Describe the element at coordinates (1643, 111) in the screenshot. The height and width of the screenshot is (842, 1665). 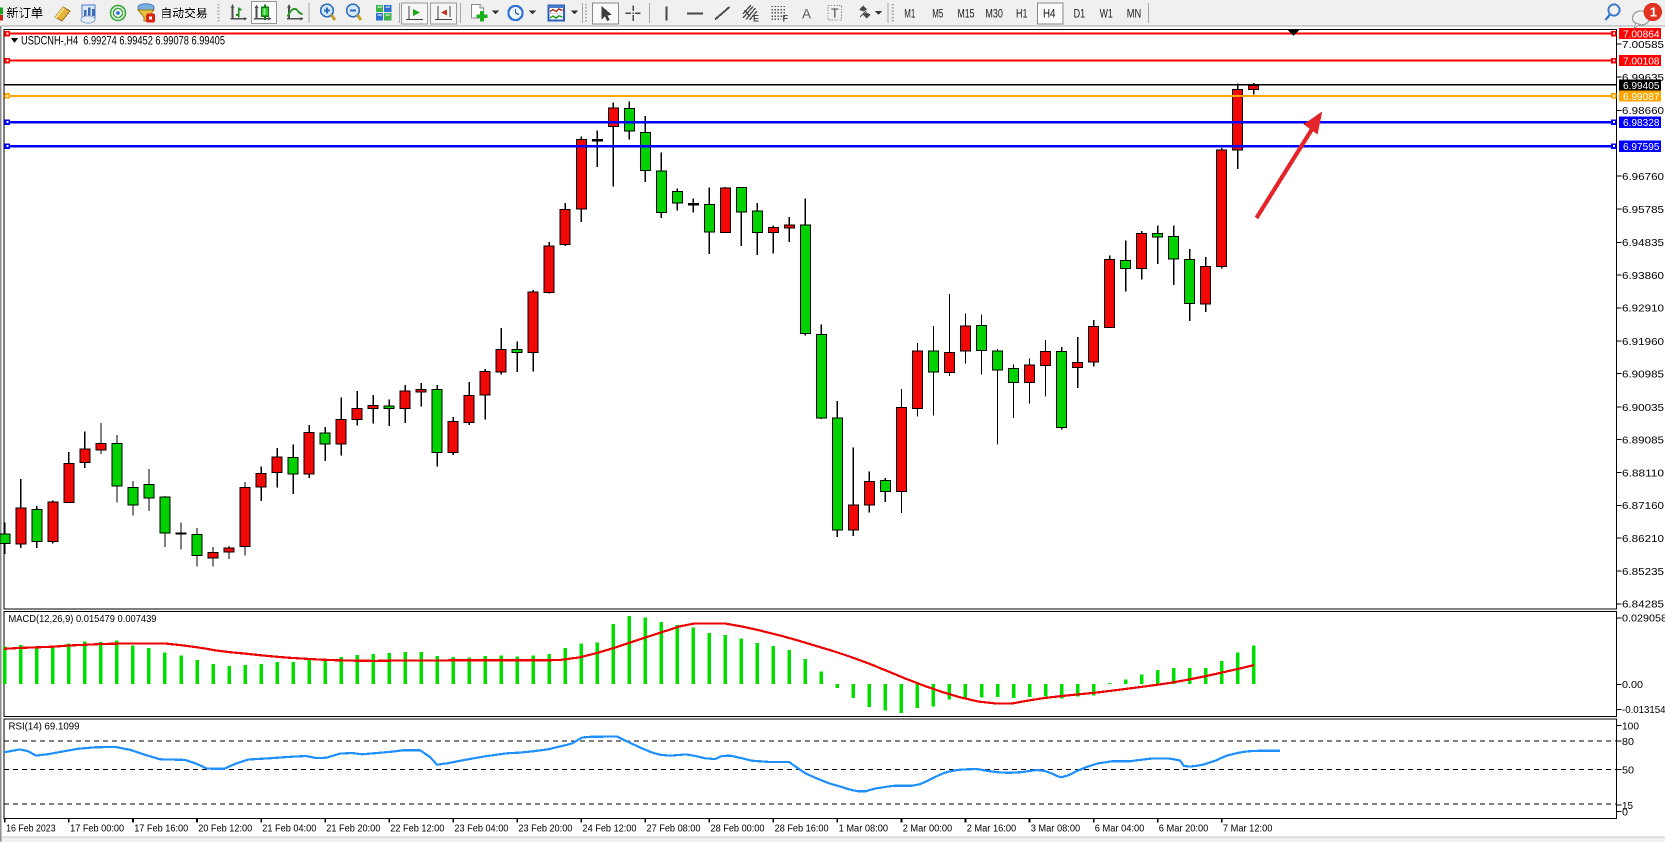
I see `svg-text: 6.98660` at that location.